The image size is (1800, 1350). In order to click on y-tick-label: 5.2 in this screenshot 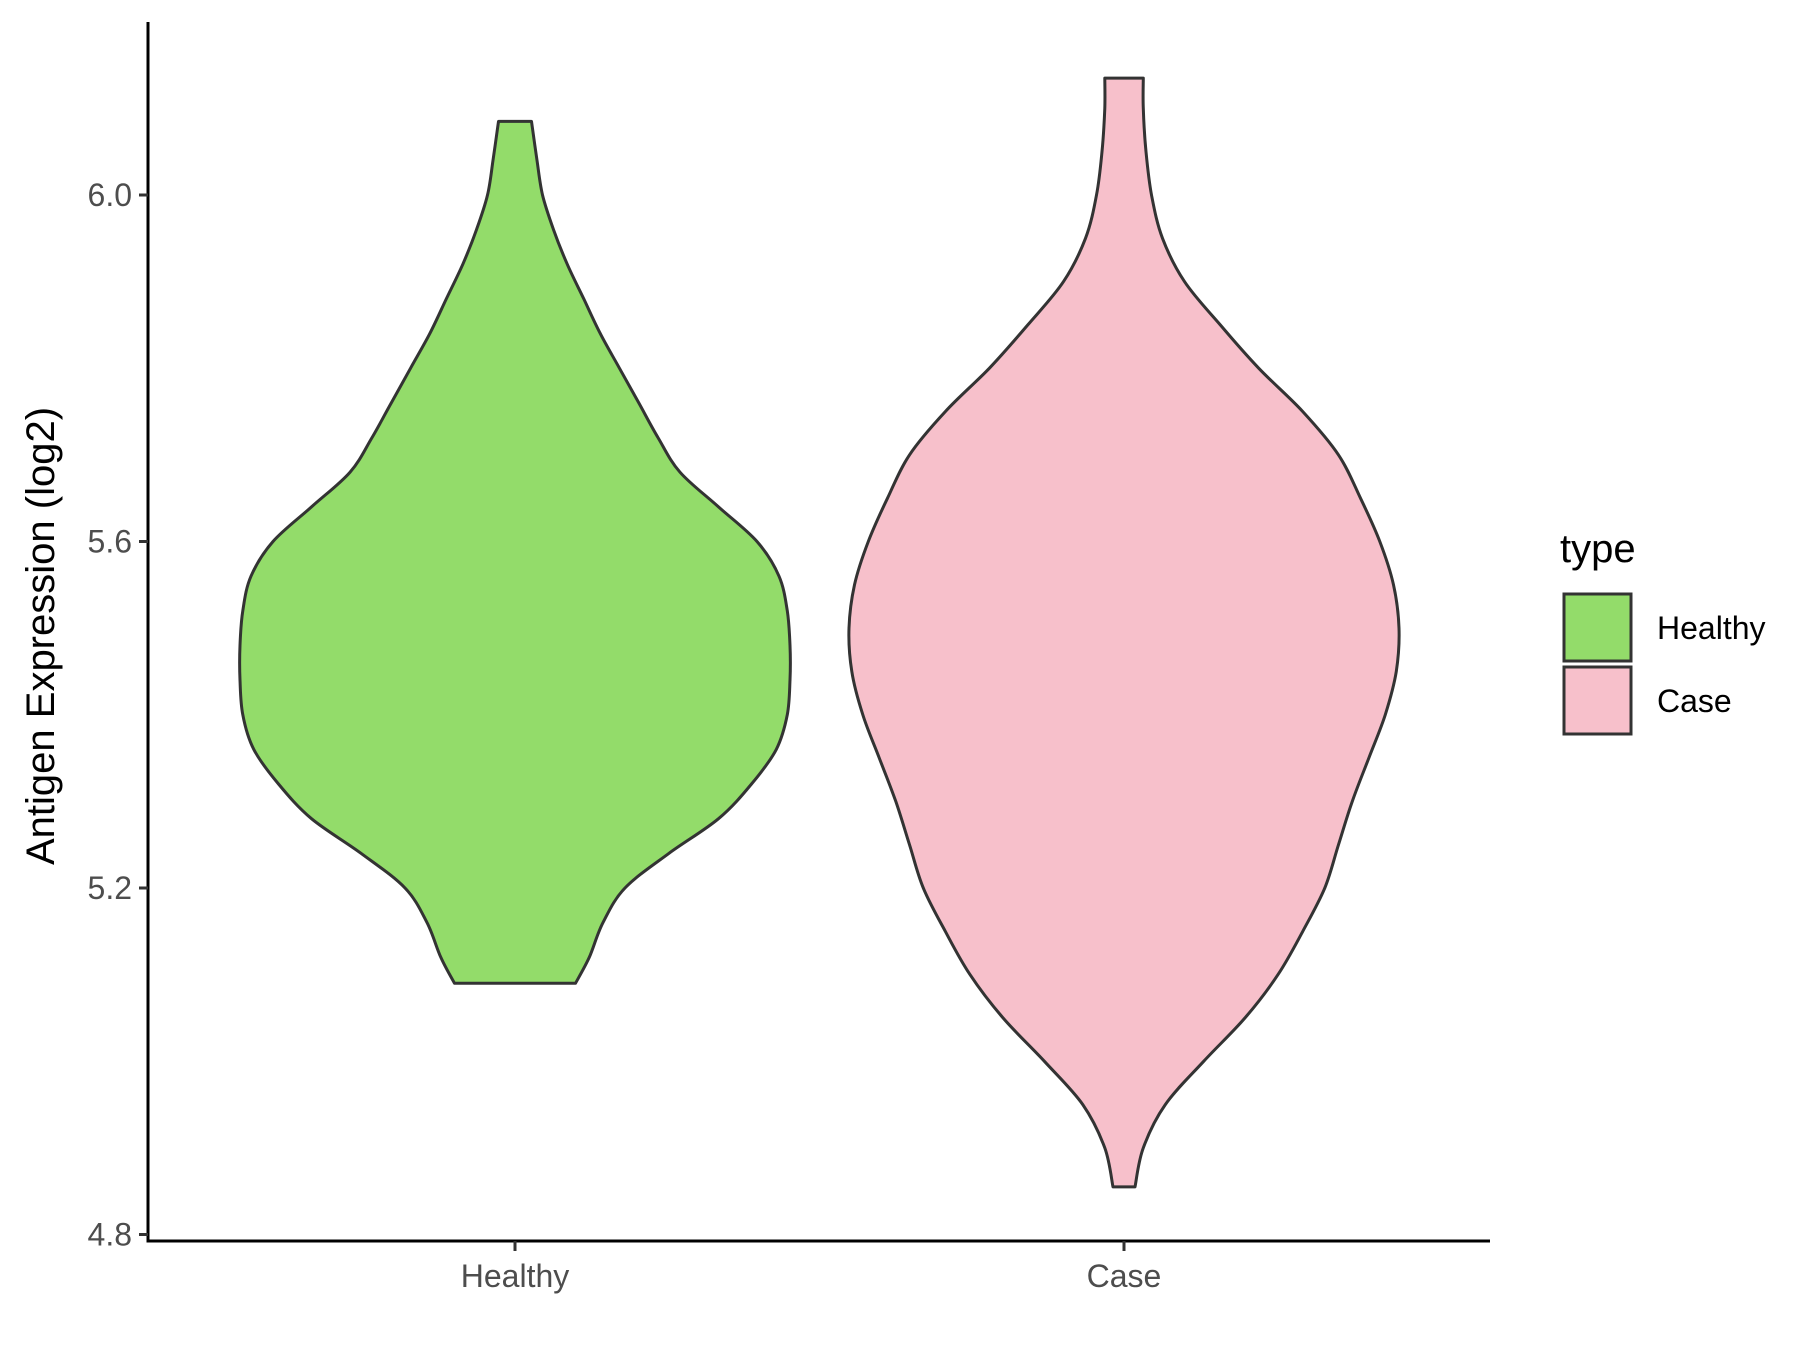, I will do `click(110, 888)`.